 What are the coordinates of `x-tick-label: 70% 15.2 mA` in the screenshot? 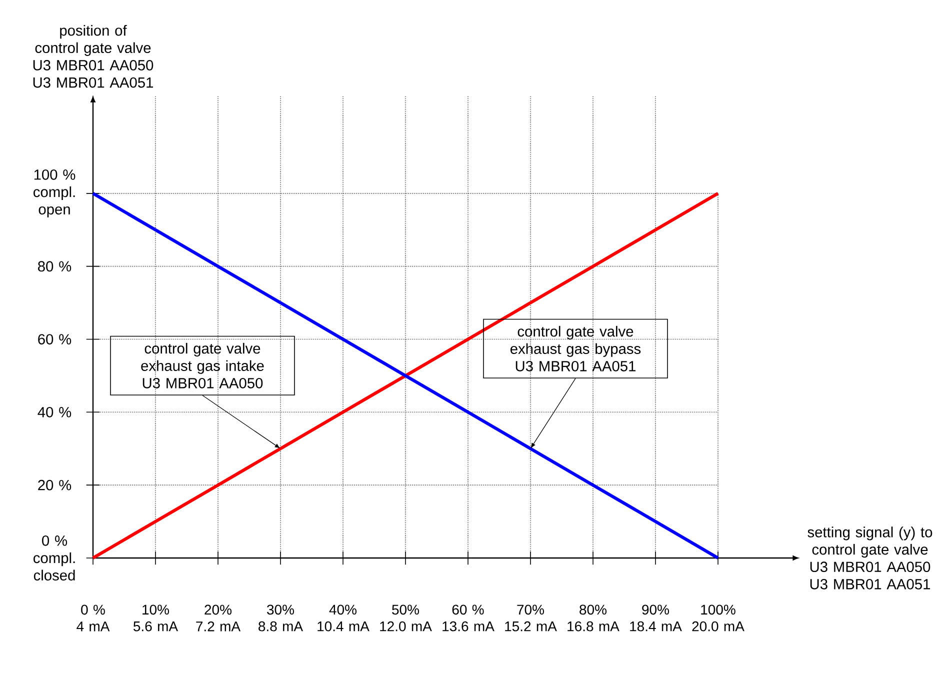 It's located at (531, 618).